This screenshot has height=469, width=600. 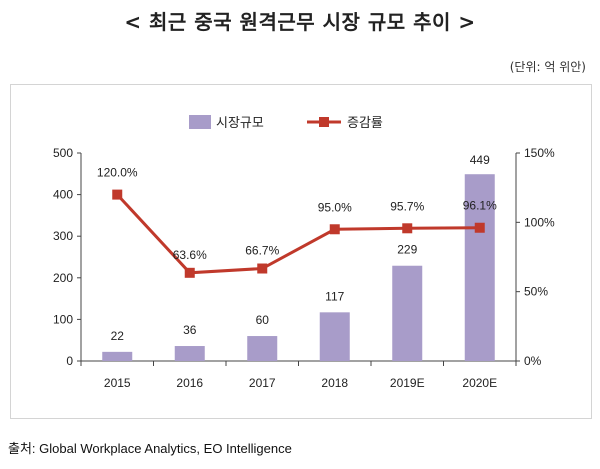 What do you see at coordinates (539, 222) in the screenshot?
I see `right-tick-label: 100%` at bounding box center [539, 222].